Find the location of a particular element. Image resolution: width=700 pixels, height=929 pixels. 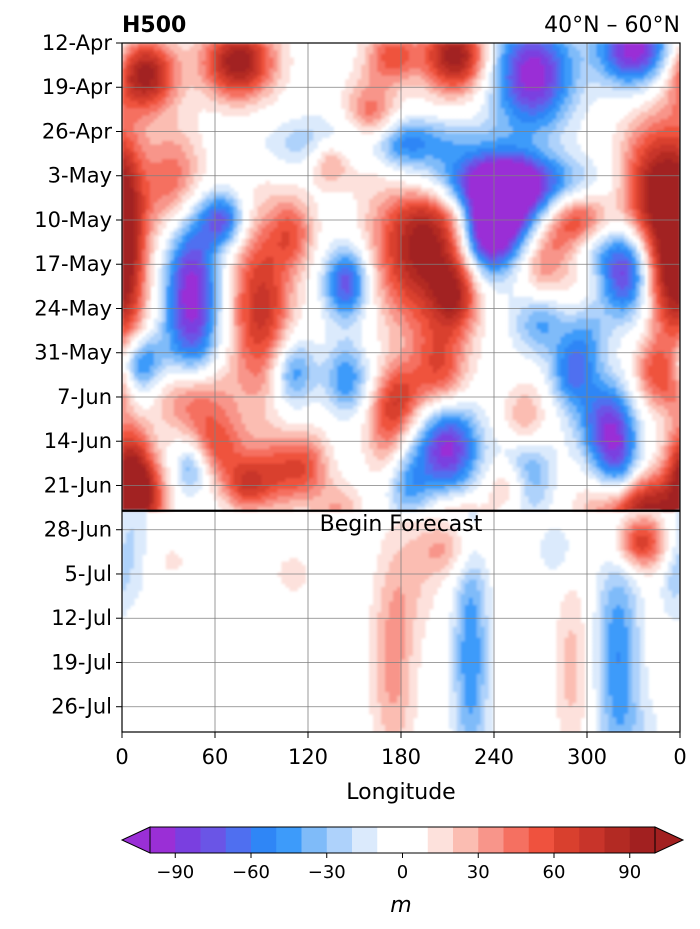

y-tick-label: 14-Jun is located at coordinates (78, 441).